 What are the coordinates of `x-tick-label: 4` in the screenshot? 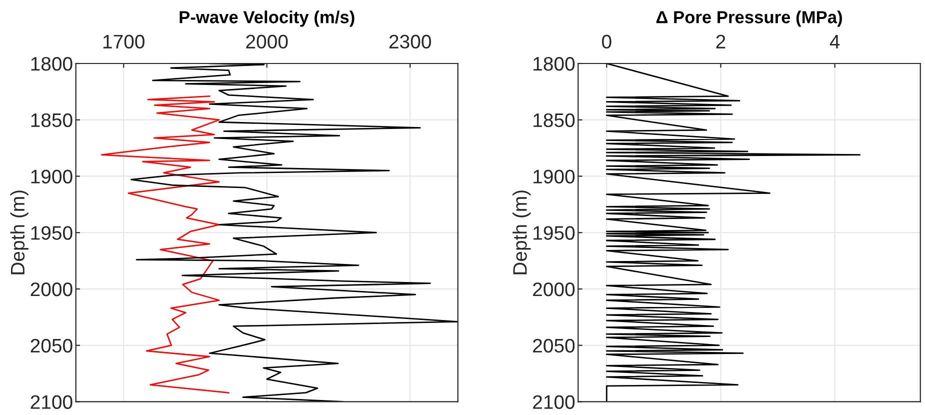 It's located at (835, 41).